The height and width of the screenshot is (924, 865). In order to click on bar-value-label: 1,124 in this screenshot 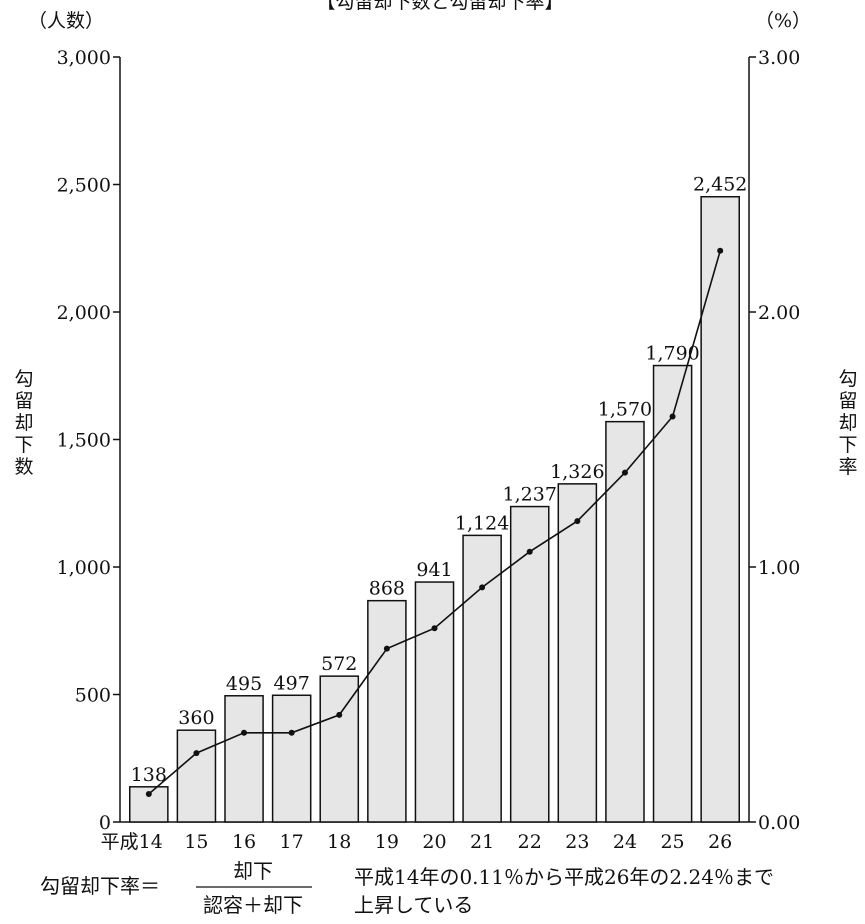, I will do `click(482, 523)`.